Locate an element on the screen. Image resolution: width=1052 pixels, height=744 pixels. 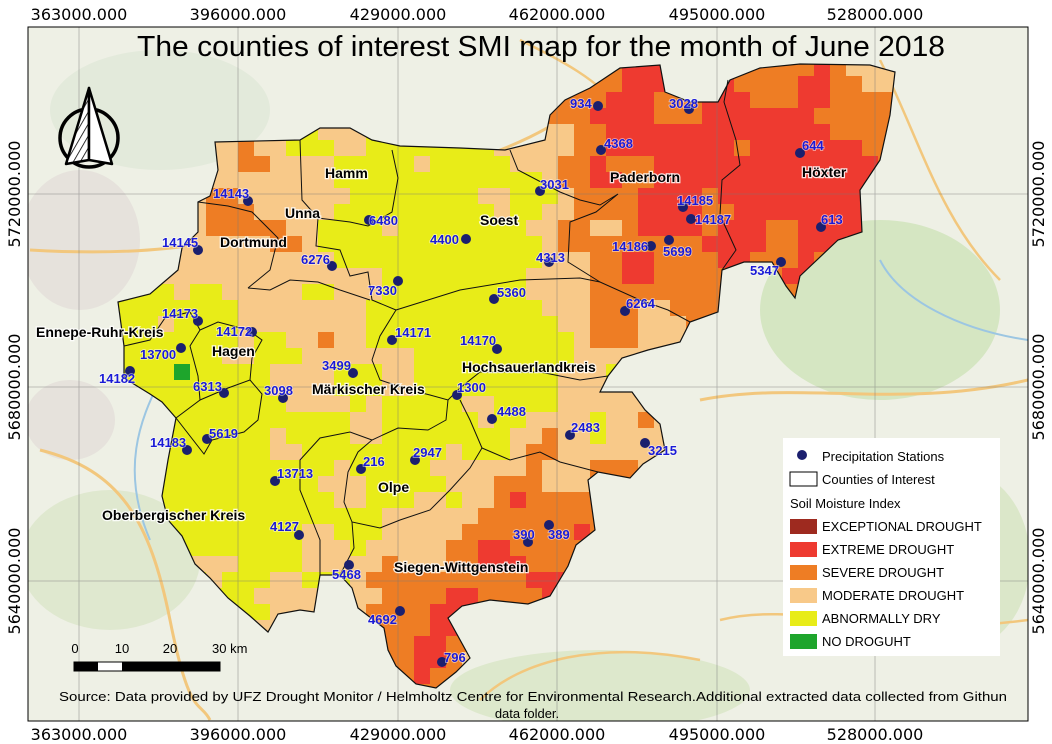
station-label: 14145 is located at coordinates (180, 242).